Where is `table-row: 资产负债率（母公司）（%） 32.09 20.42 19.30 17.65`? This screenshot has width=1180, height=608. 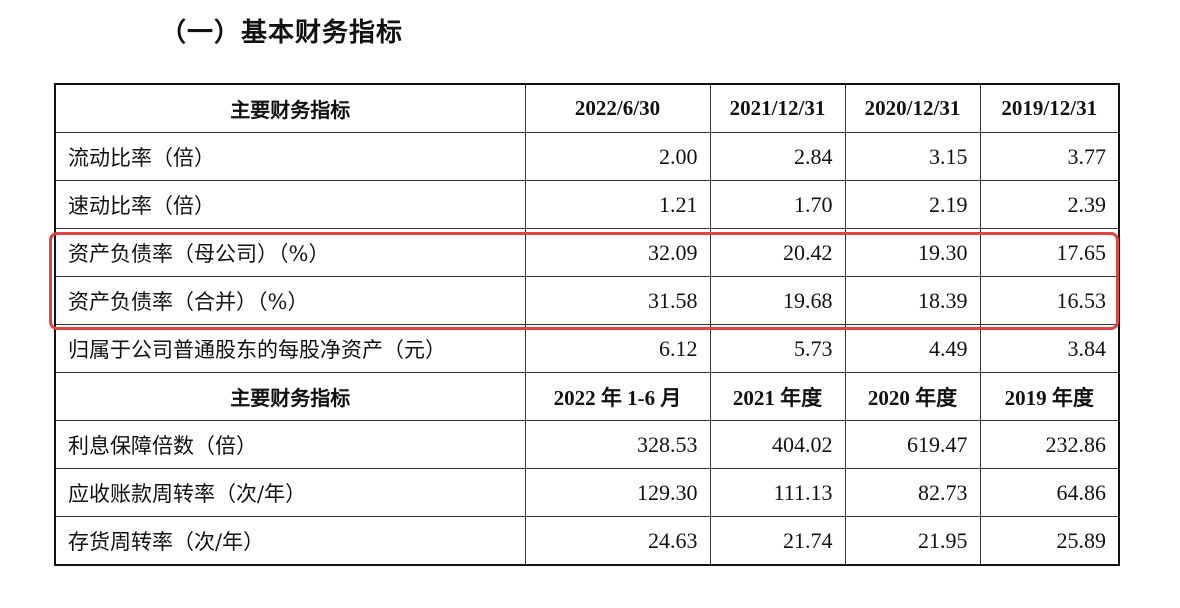
table-row: 资产负债率（母公司）（%） 32.09 20.42 19.30 17.65 is located at coordinates (587, 252).